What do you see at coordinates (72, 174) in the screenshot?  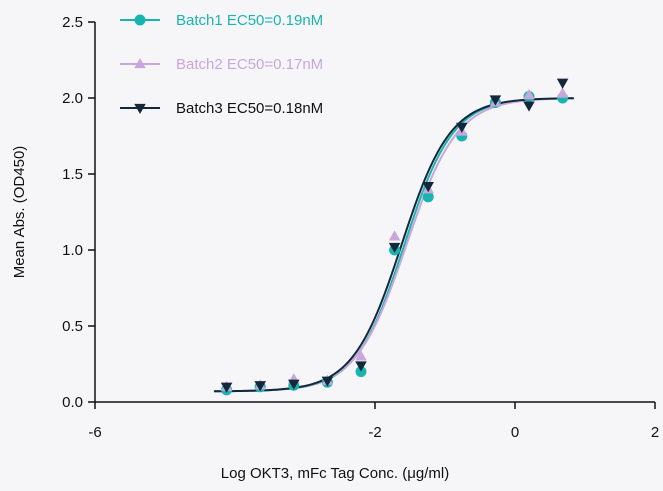 I see `y-tick-label: 1.5` at bounding box center [72, 174].